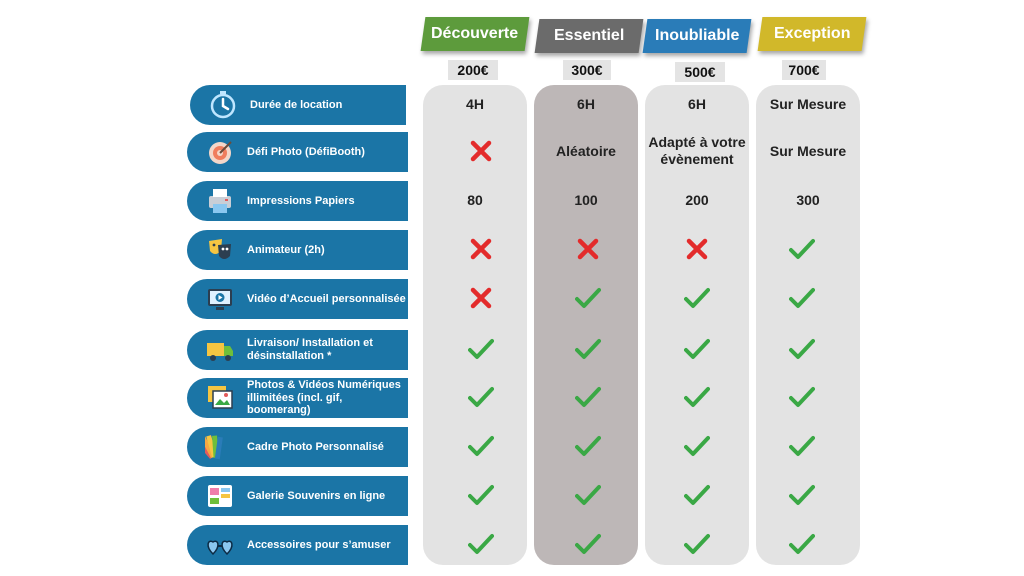  What do you see at coordinates (220, 152) in the screenshot?
I see `target-icon` at bounding box center [220, 152].